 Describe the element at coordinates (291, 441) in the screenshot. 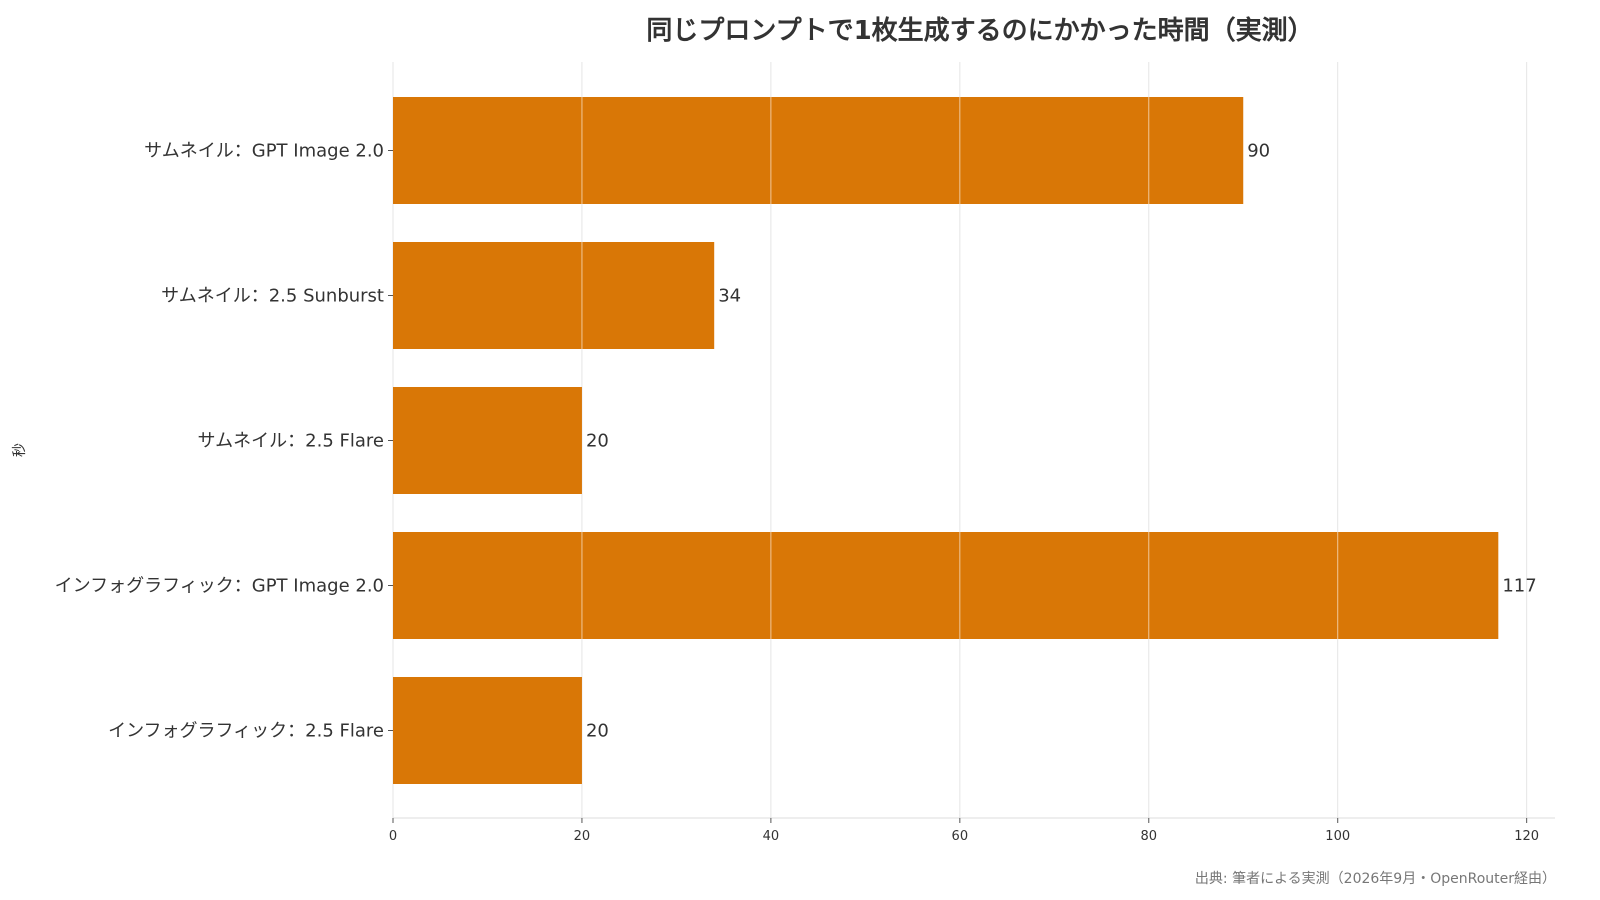

I see `category-label: サムネイル：2.5 Flare` at that location.